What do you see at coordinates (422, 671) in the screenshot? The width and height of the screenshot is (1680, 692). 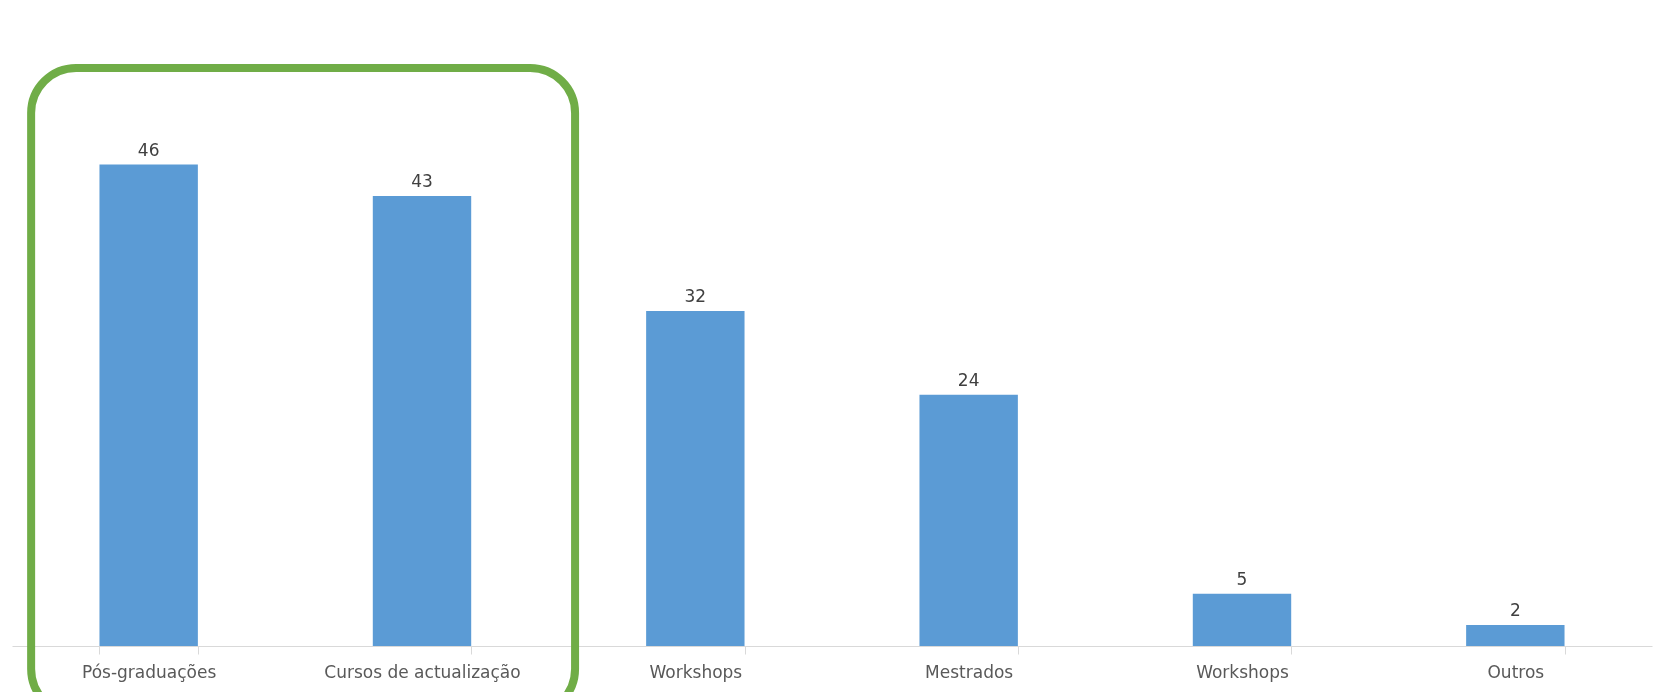 I see `x-tick-label: Cursos de actualização` at bounding box center [422, 671].